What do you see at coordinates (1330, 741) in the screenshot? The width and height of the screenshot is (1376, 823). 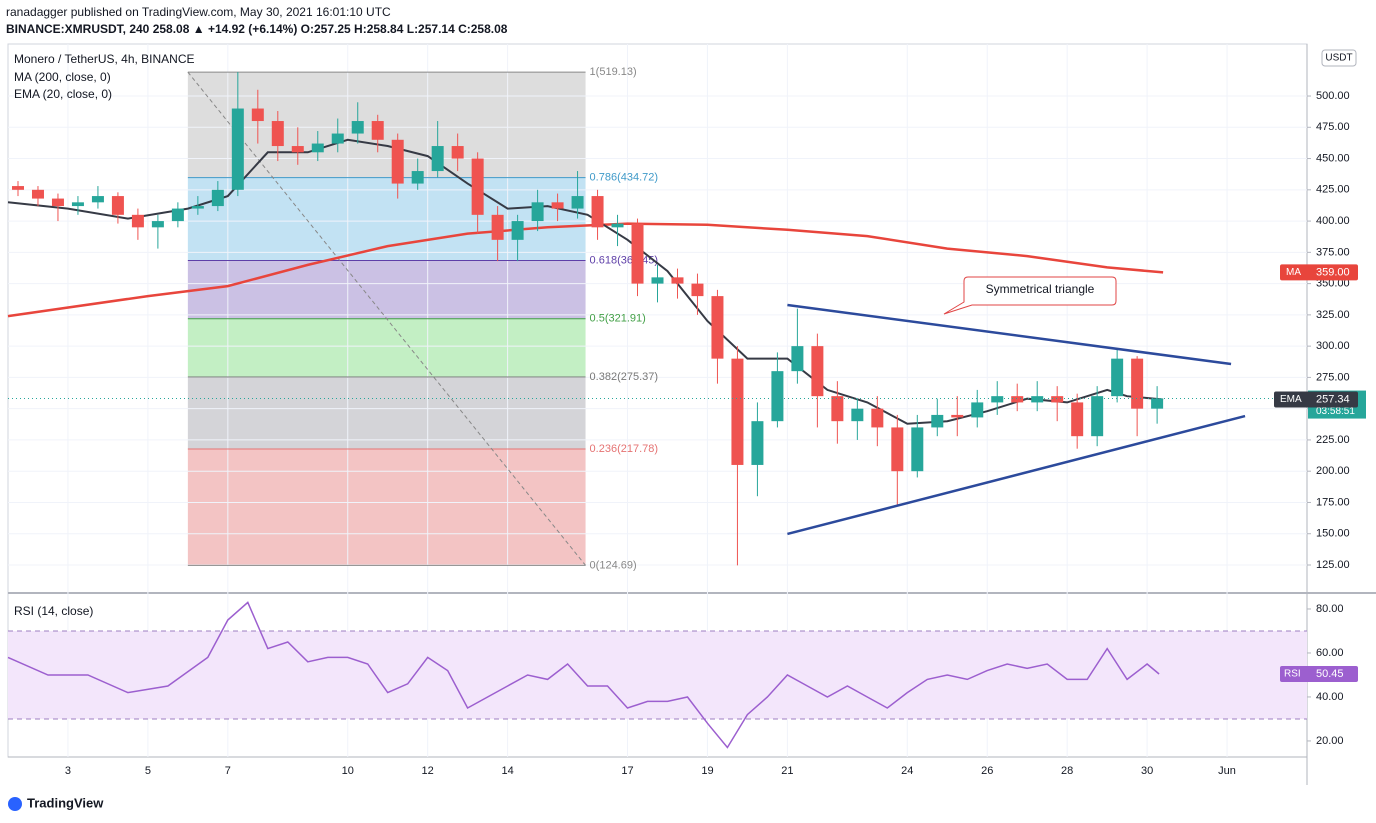 I see `y-tick-label: 20.00` at bounding box center [1330, 741].